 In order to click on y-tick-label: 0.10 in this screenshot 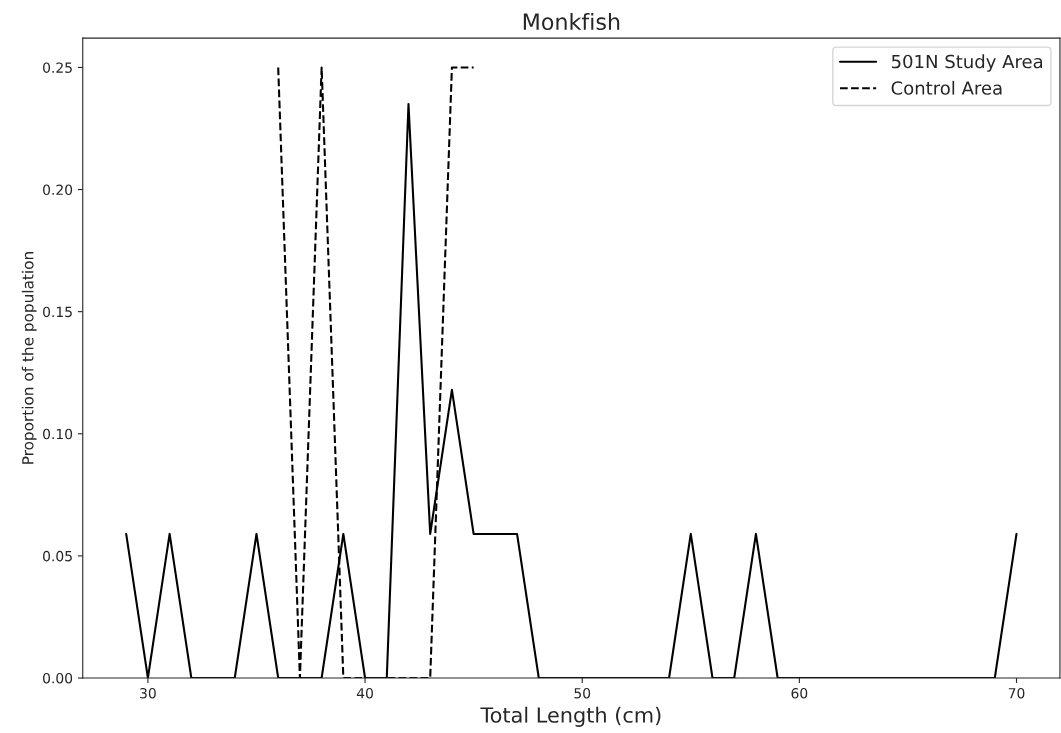, I will do `click(58, 434)`.